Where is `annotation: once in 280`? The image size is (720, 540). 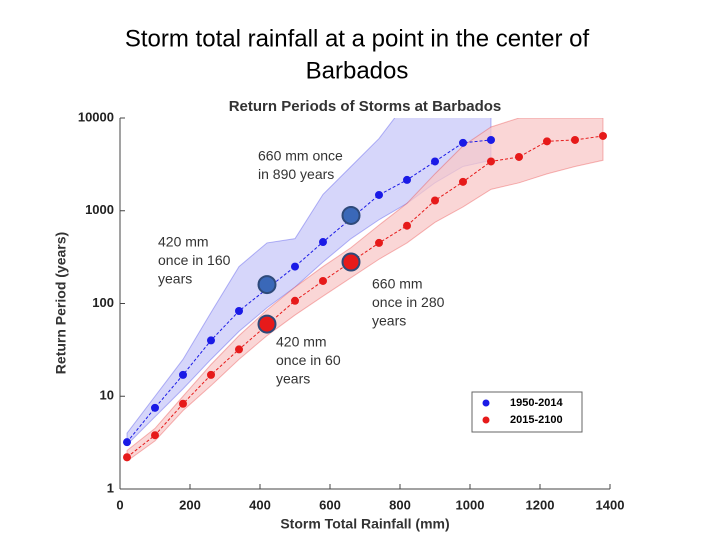
annotation: once in 280 is located at coordinates (408, 302).